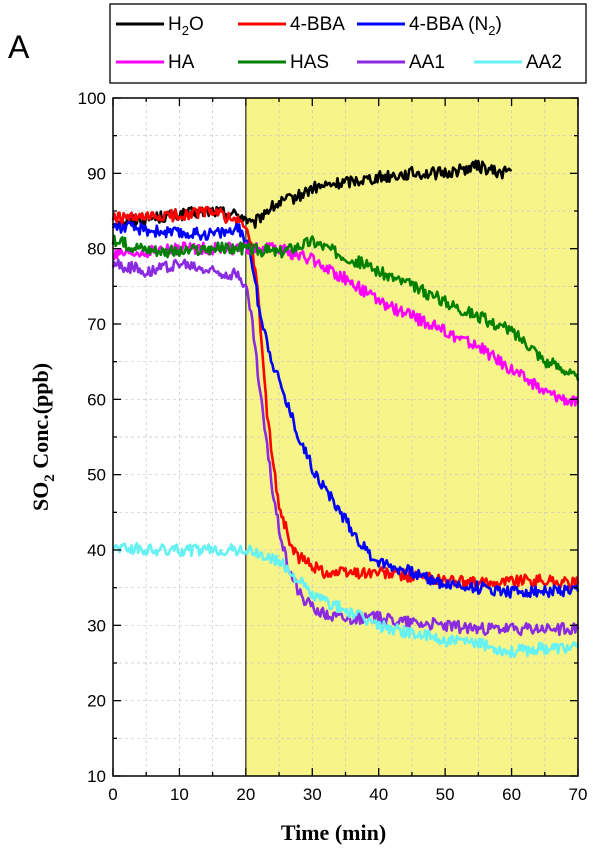 The height and width of the screenshot is (852, 594). I want to click on legend: H2O 4-BBA 4-BBA (N2)HA HAS AA1 AA2, so click(348, 43).